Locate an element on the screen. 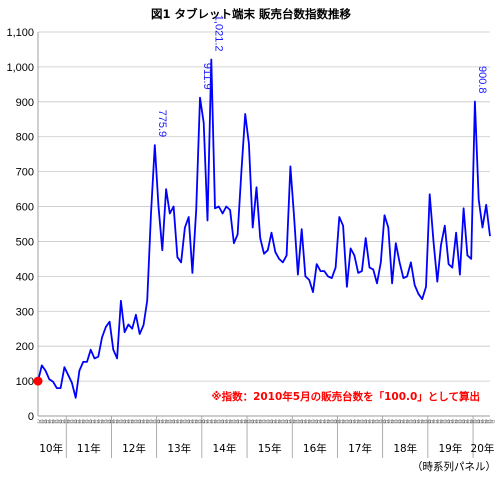 The image size is (503, 479). y-tick-label: 0 is located at coordinates (31, 417).